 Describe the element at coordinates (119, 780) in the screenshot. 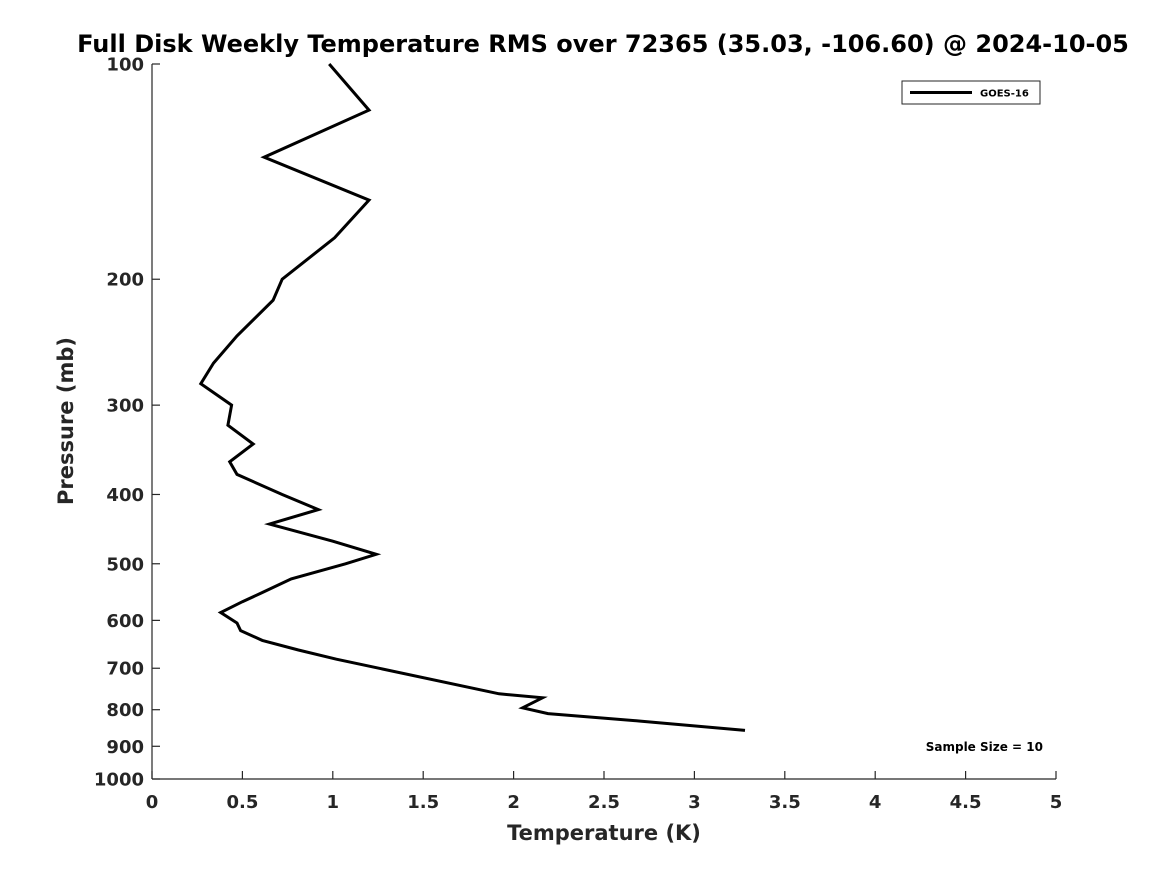

I see `y-tick-label: 1000` at that location.